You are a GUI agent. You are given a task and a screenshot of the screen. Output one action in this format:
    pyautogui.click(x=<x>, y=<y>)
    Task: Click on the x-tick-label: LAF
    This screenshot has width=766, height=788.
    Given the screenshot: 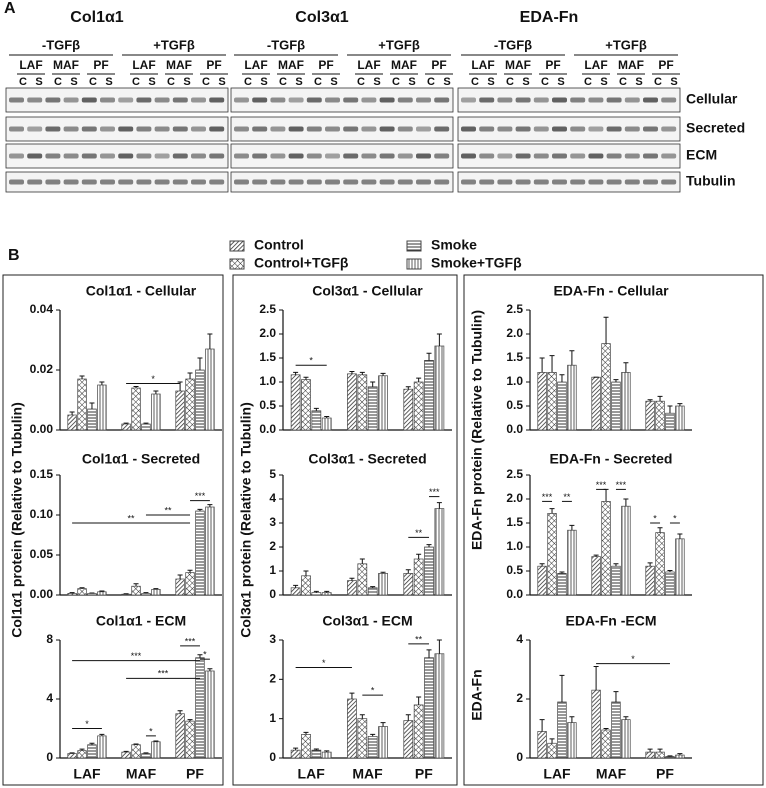 What is the action you would take?
    pyautogui.click(x=557, y=774)
    